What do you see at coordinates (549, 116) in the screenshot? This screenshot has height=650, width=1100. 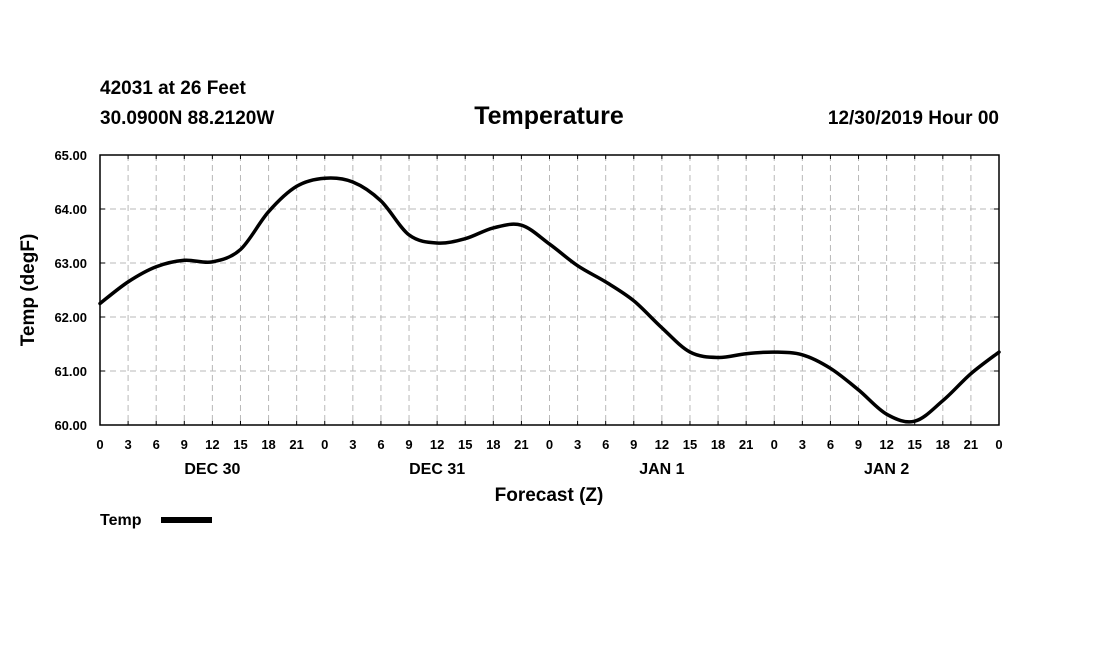 I see `chart-title: Temperature` at bounding box center [549, 116].